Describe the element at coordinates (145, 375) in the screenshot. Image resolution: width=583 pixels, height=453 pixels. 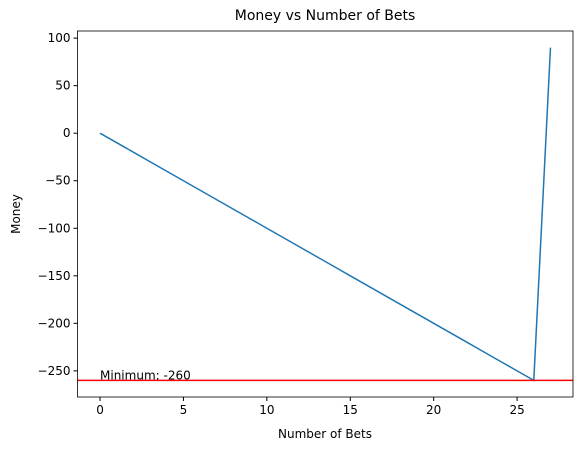
I see `annotation: Minimum: -260` at that location.